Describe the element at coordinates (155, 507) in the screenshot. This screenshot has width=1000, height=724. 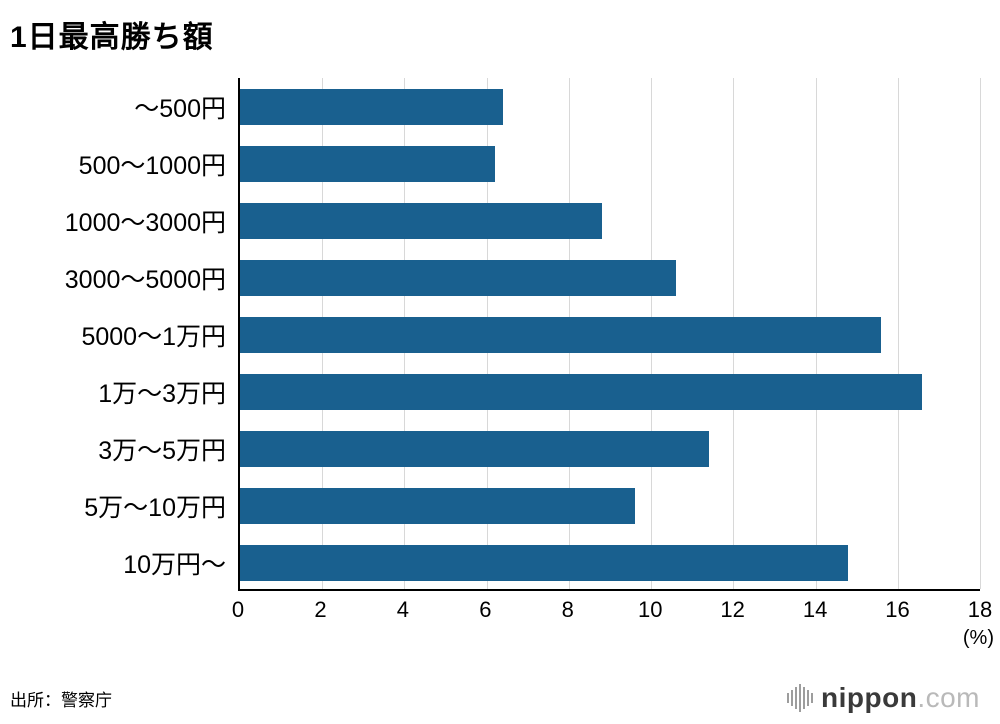
I see `category-label: 5万〜10万円` at that location.